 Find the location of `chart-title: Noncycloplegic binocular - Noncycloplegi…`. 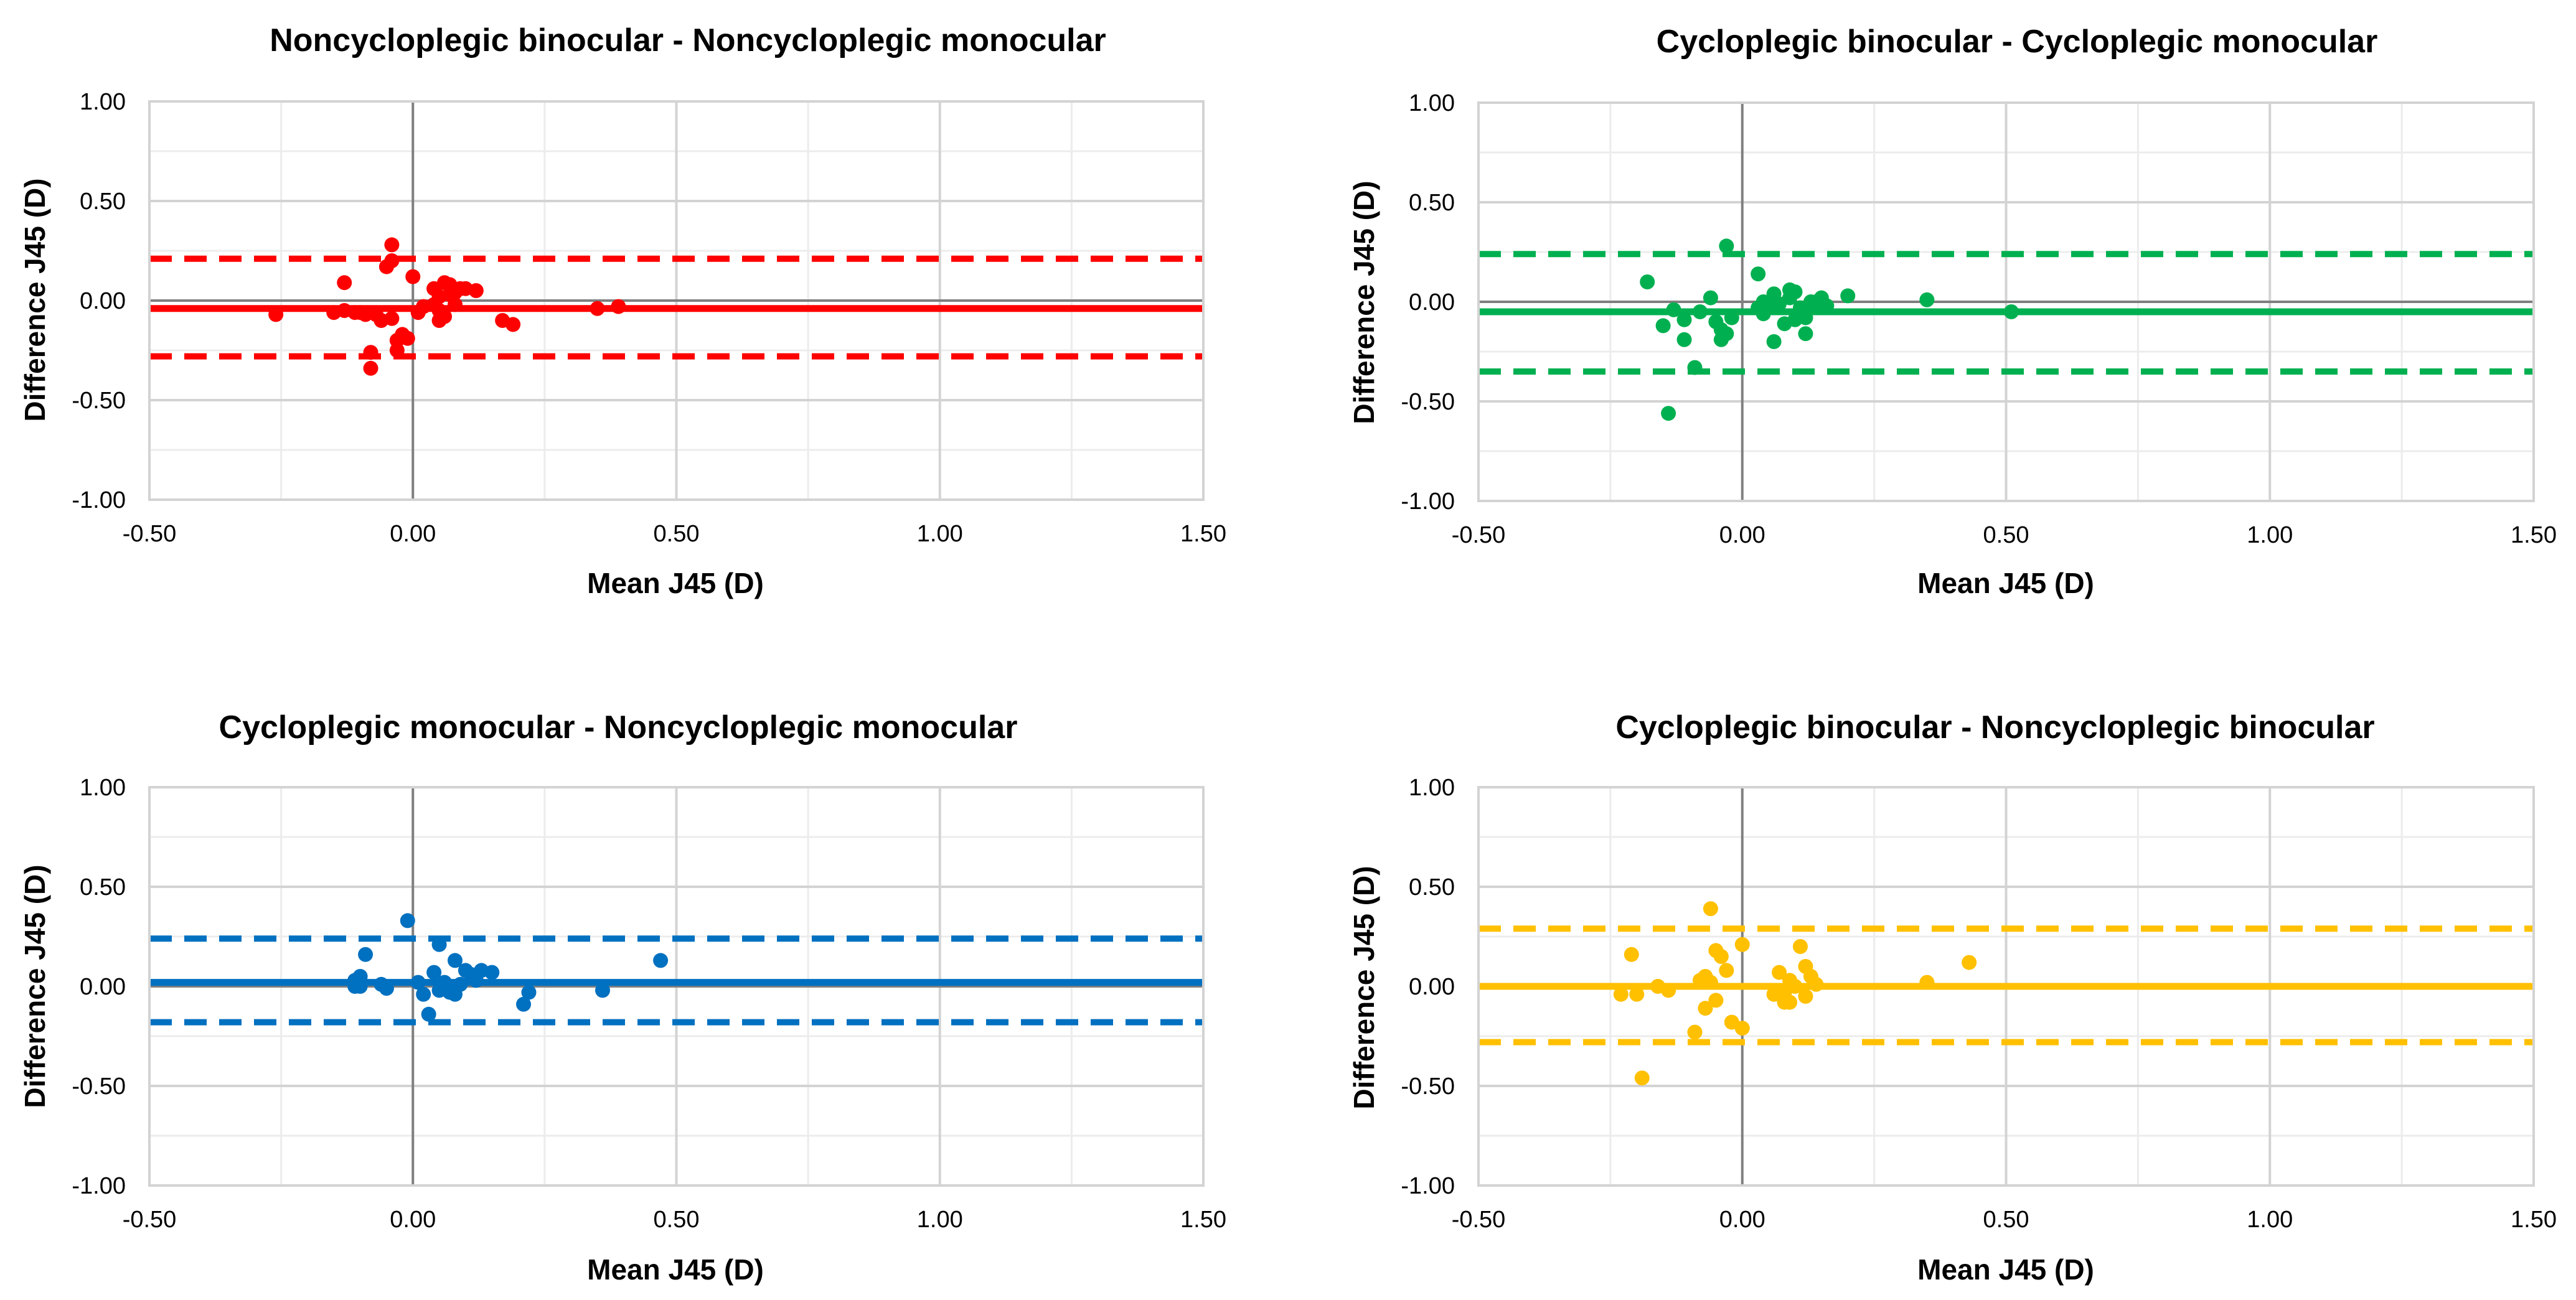

chart-title: Noncycloplegic binocular - Noncycloplegi… is located at coordinates (688, 40).